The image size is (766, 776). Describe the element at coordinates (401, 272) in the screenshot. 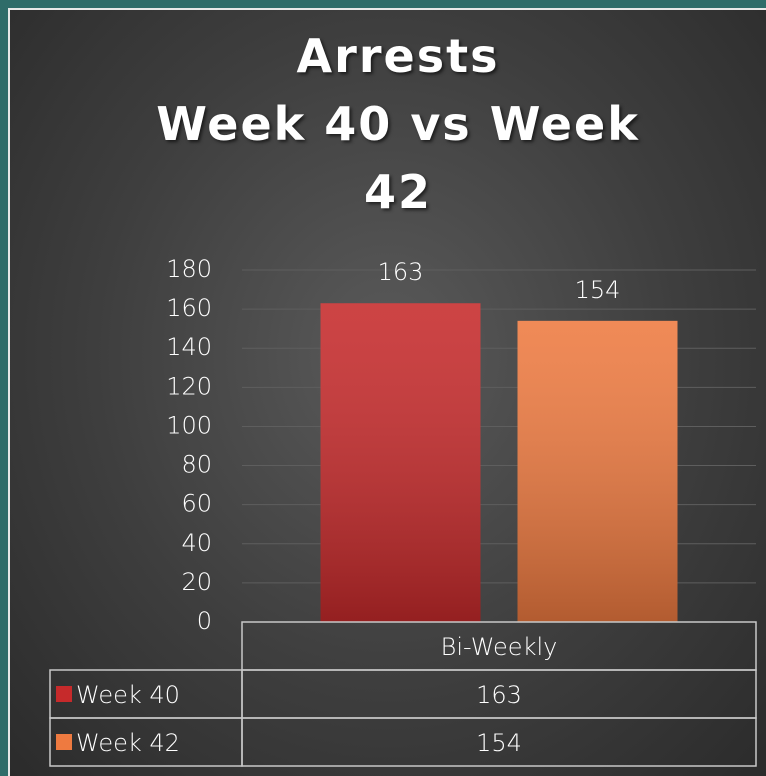

I see `data-label: 163` at that location.